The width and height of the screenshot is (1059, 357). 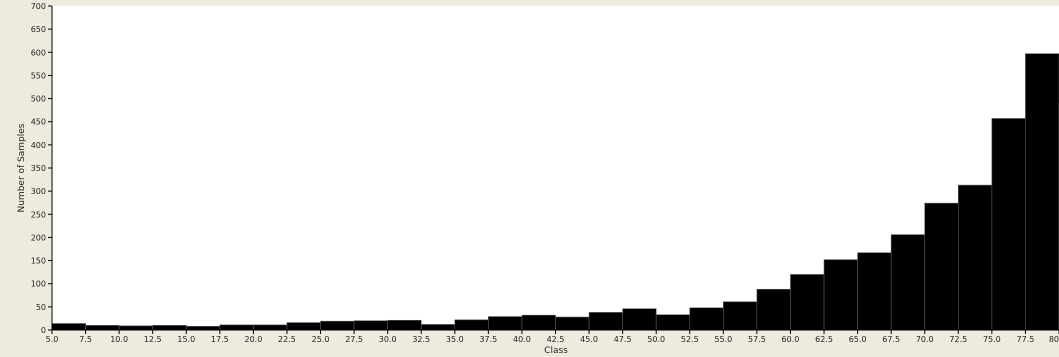 What do you see at coordinates (522, 339) in the screenshot?
I see `x-tick-label-14: 40.0` at bounding box center [522, 339].